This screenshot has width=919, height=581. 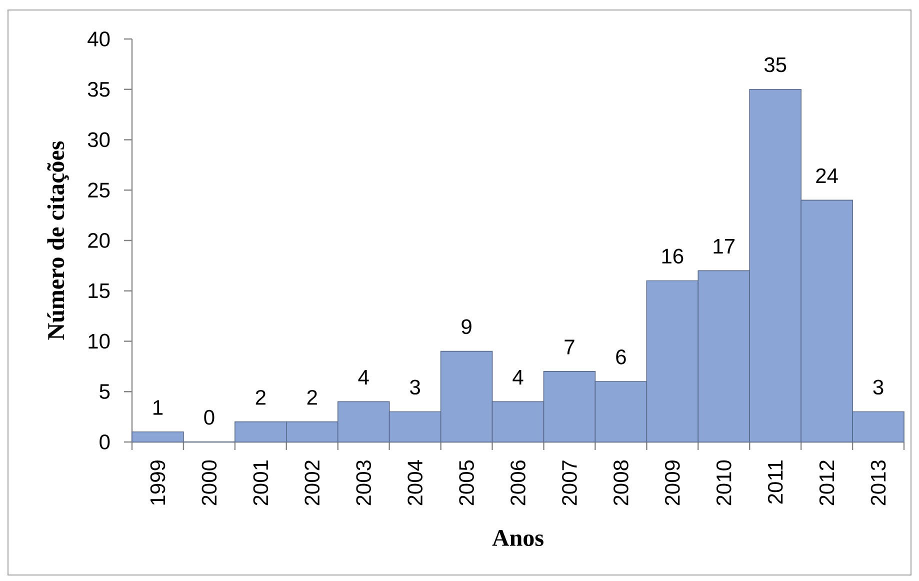 I want to click on y-tick-label: 15, so click(x=99, y=291).